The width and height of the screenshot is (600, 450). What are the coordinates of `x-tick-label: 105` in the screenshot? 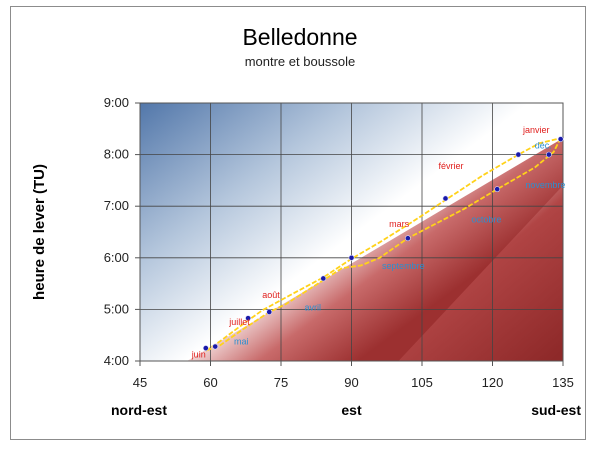 It's located at (422, 382).